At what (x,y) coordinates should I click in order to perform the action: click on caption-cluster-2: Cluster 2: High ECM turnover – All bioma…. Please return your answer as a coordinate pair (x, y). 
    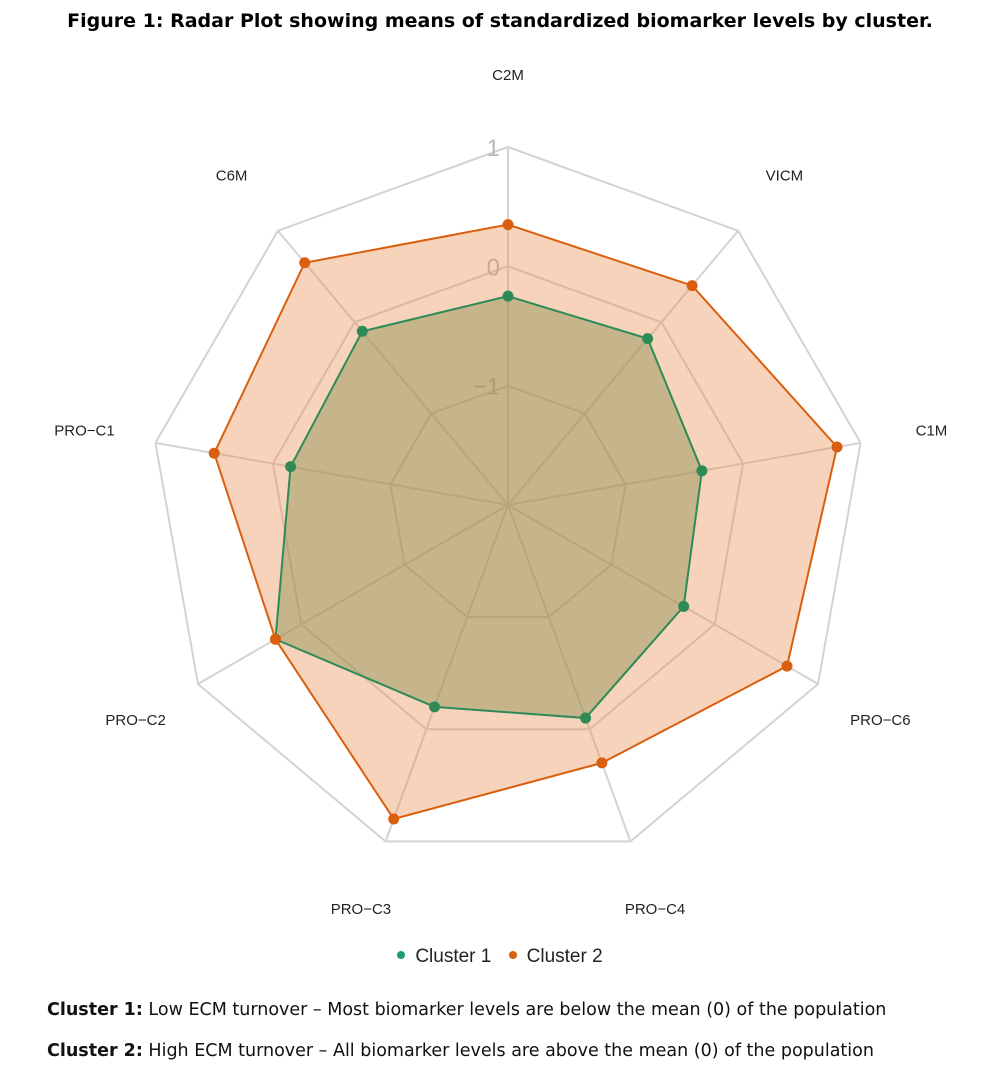
    Looking at the image, I should click on (460, 1051).